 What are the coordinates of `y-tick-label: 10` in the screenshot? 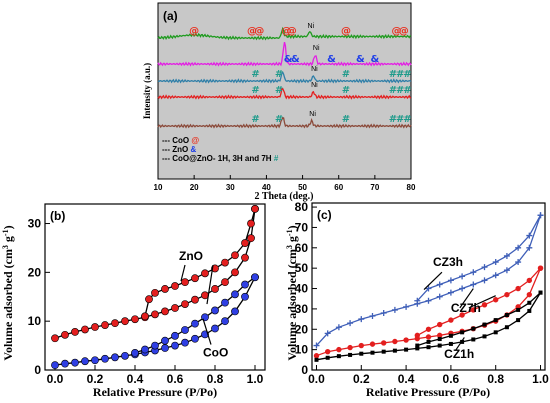 It's located at (35, 321).